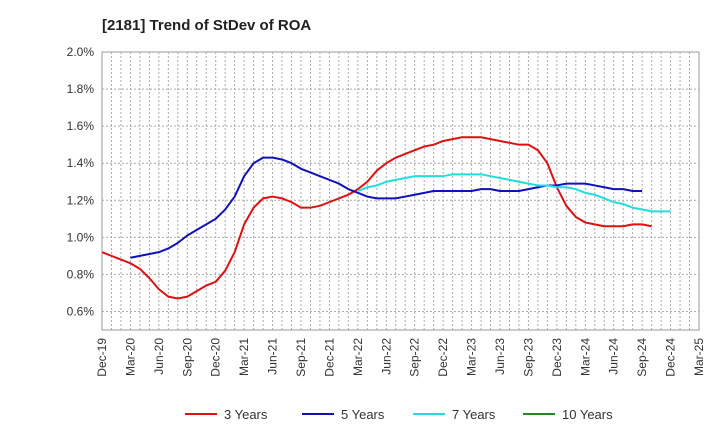 Image resolution: width=720 pixels, height=440 pixels. I want to click on x-tick-label: Jun-24, so click(614, 356).